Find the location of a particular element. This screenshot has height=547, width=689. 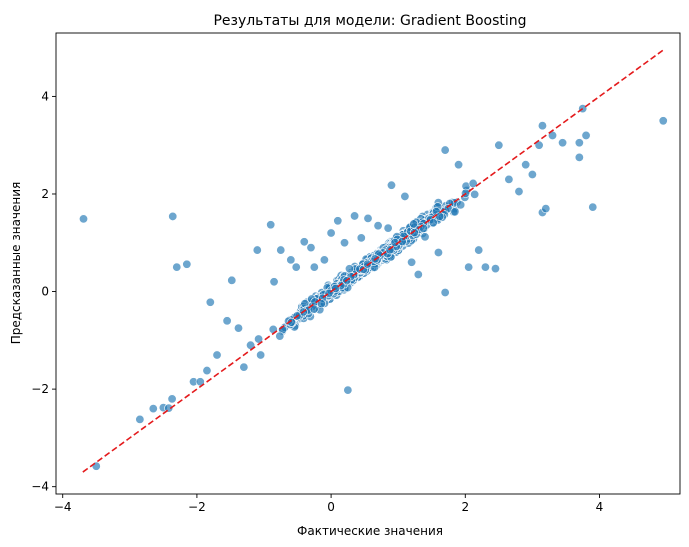

y-tick-label: 2 is located at coordinates (45, 194).